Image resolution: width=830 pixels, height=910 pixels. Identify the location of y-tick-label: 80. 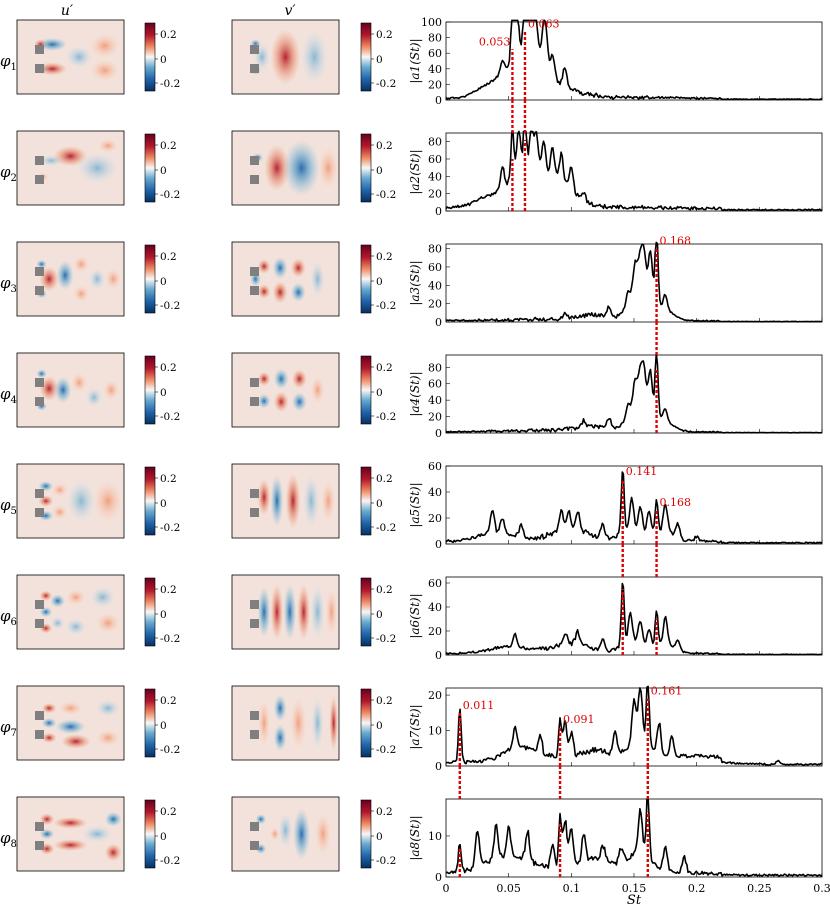
(435, 367).